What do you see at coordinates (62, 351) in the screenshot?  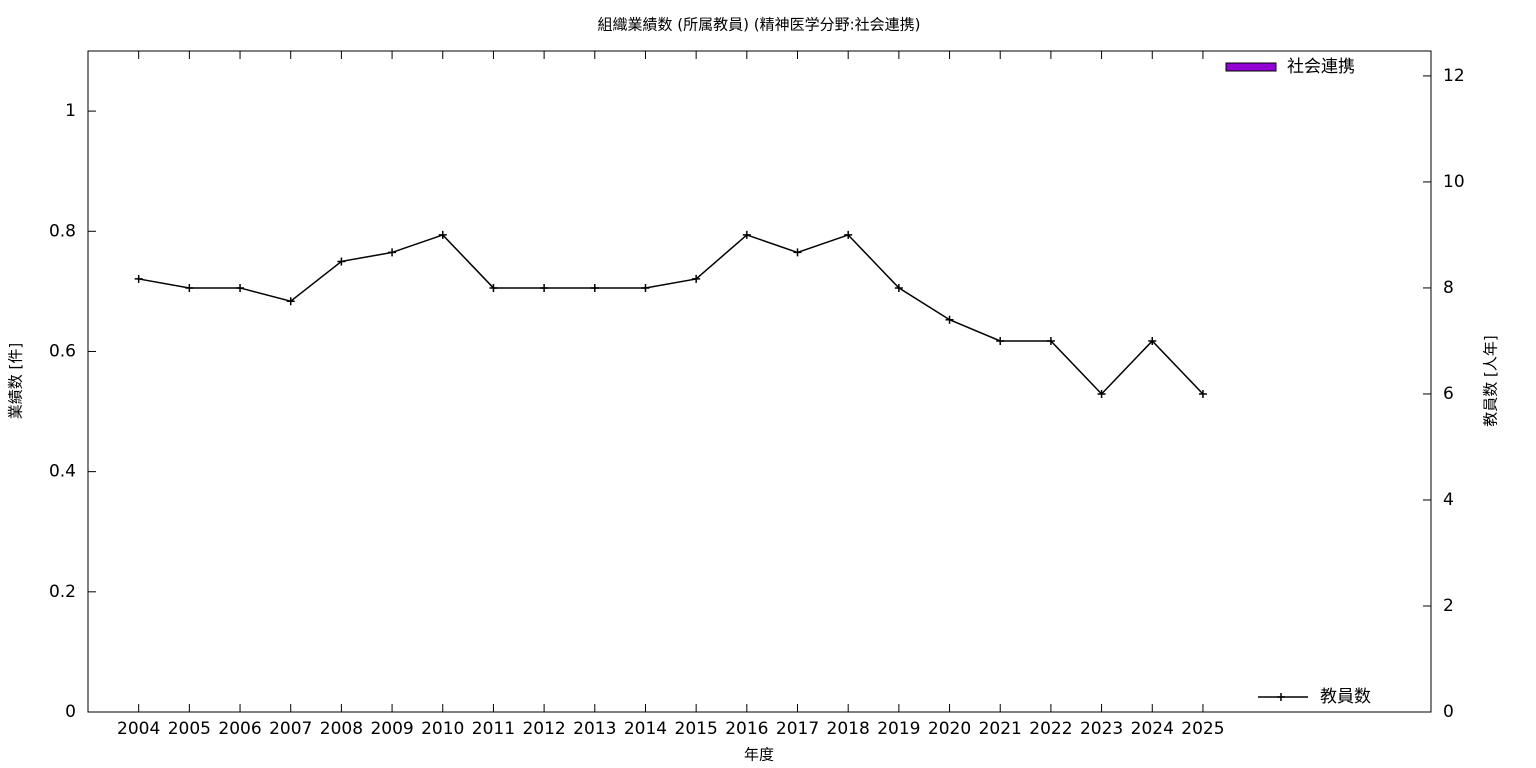 I see `y-tick-label: 0.6` at bounding box center [62, 351].